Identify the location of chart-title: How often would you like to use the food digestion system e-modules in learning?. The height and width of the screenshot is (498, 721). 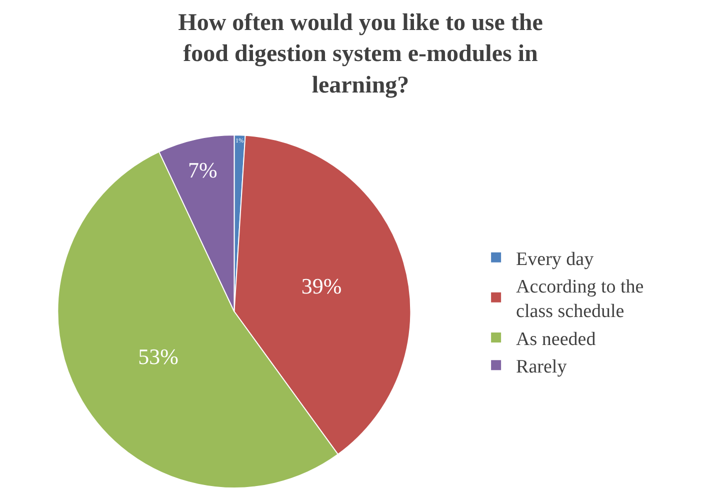
(361, 54).